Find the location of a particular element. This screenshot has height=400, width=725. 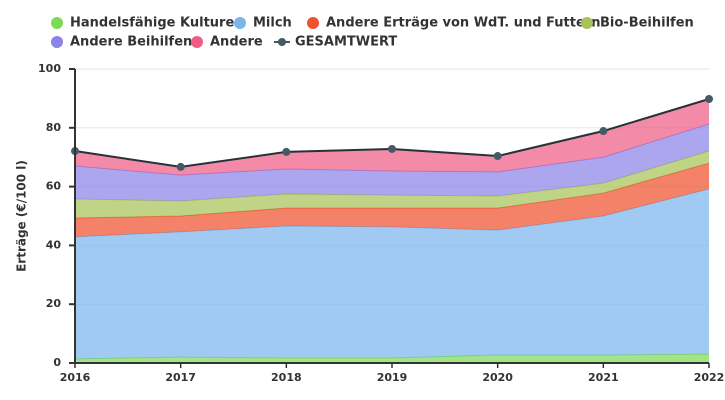

legend-label: Andere Beihilfen is located at coordinates (131, 42).